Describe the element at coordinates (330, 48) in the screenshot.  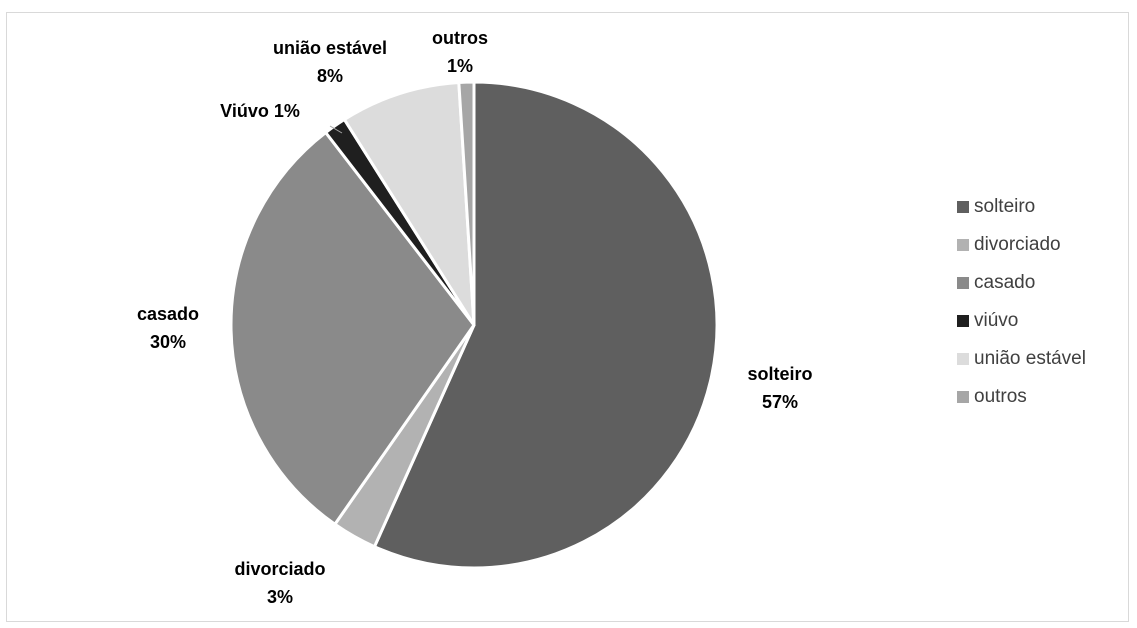
I see `label-uniao-estavel-name: união estável` at that location.